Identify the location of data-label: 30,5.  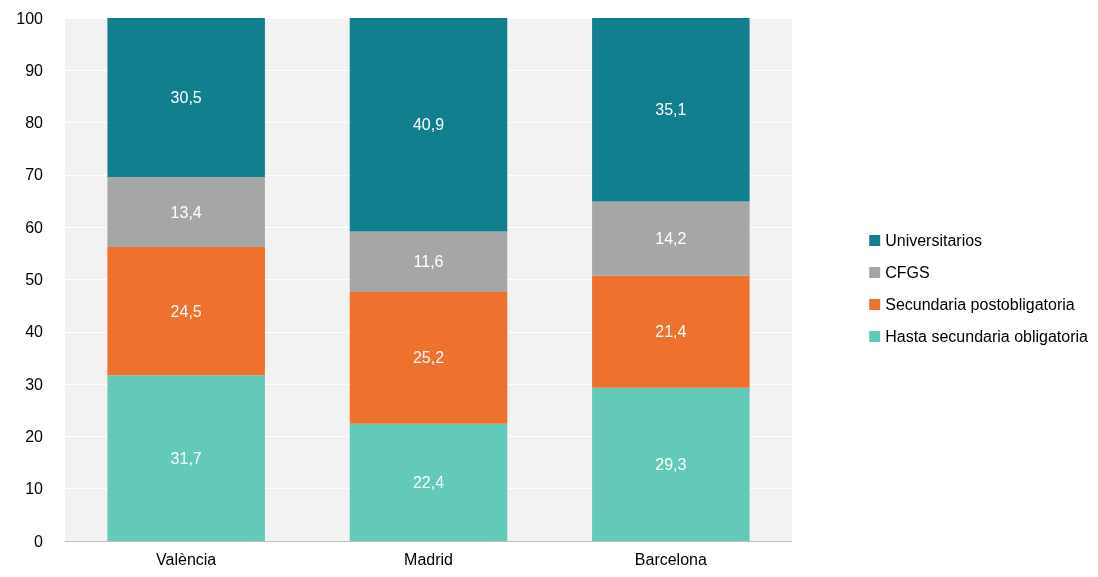
(186, 97).